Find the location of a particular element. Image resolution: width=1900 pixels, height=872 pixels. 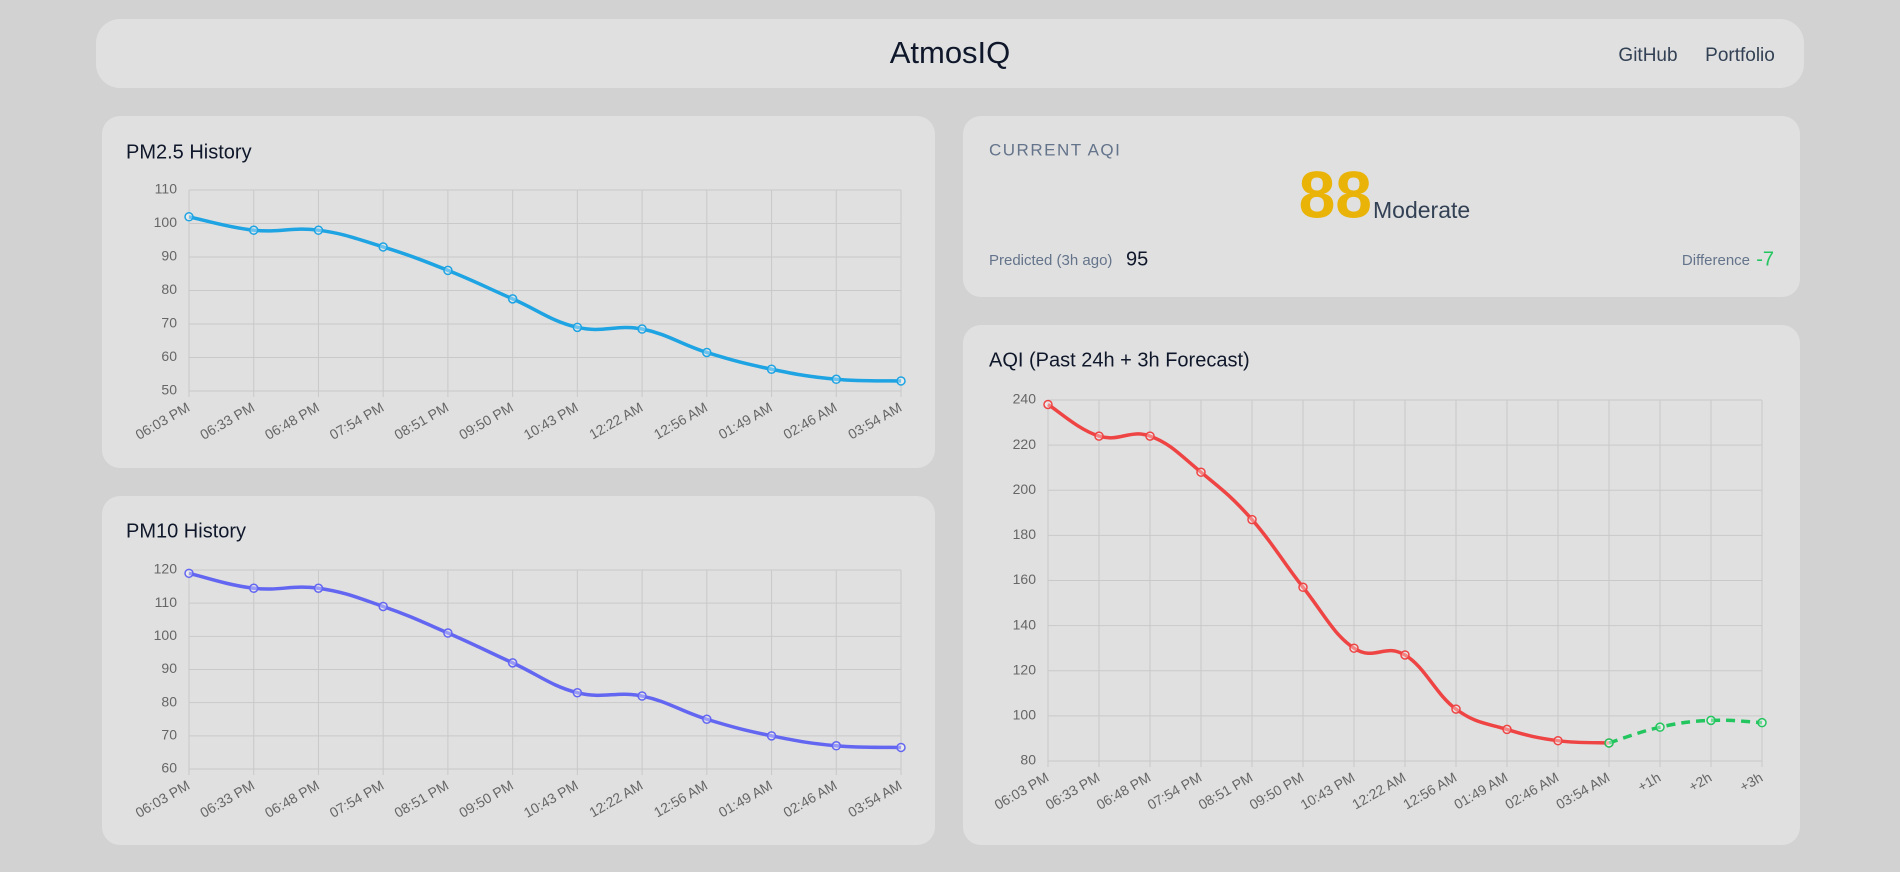

chart-title: PM10 History is located at coordinates (186, 531).